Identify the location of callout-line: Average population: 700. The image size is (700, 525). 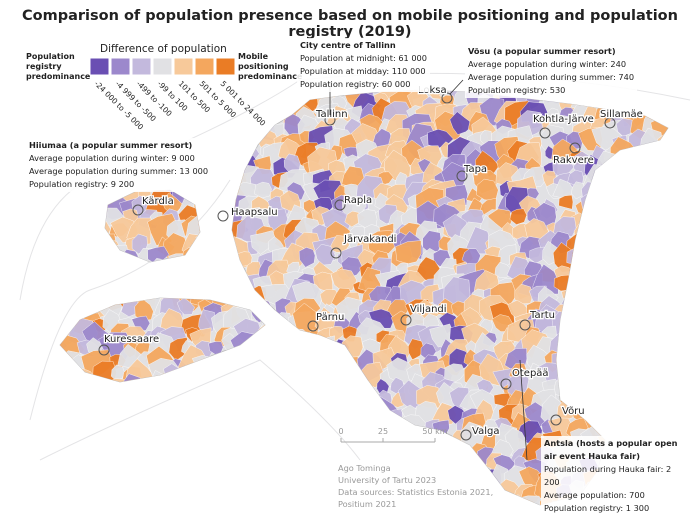
(594, 495).